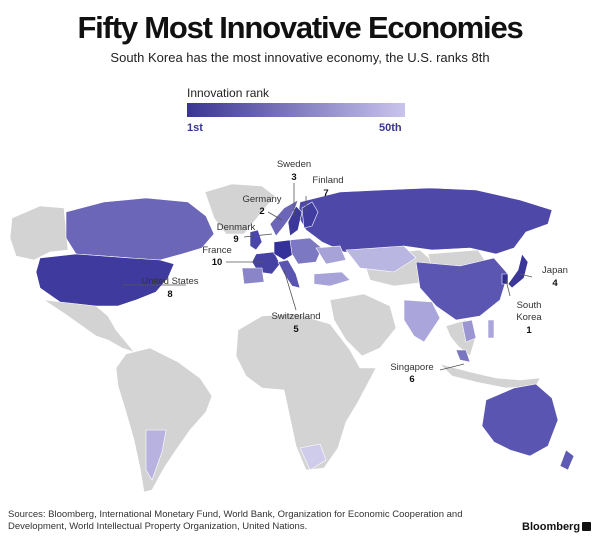 This screenshot has width=600, height=541. I want to click on australia, so click(520, 420).